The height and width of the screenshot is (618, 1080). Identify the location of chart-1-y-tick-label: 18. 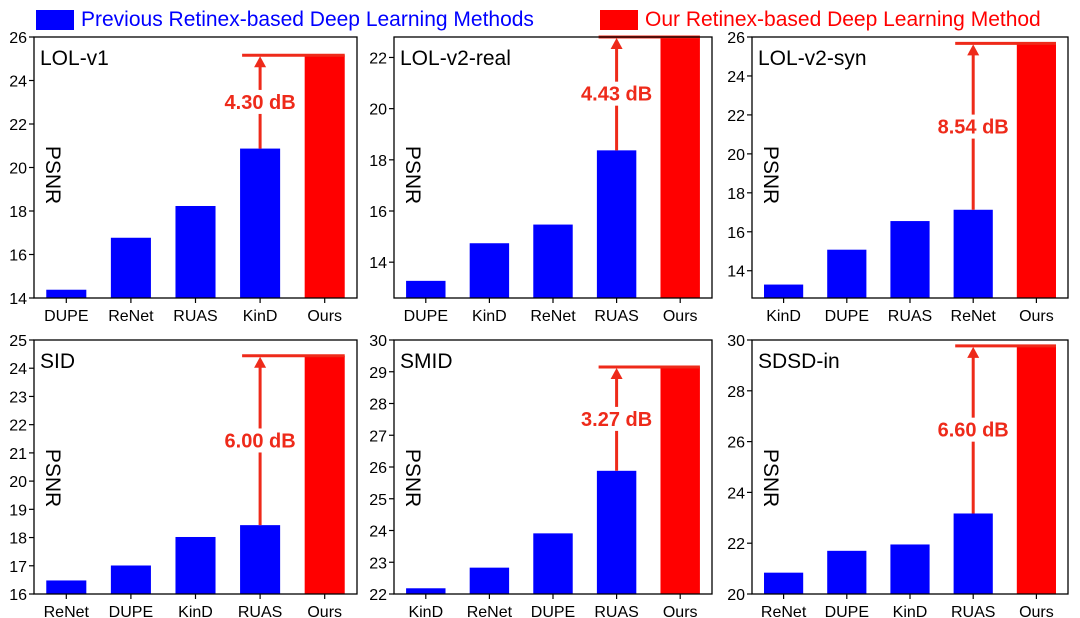
(18, 212).